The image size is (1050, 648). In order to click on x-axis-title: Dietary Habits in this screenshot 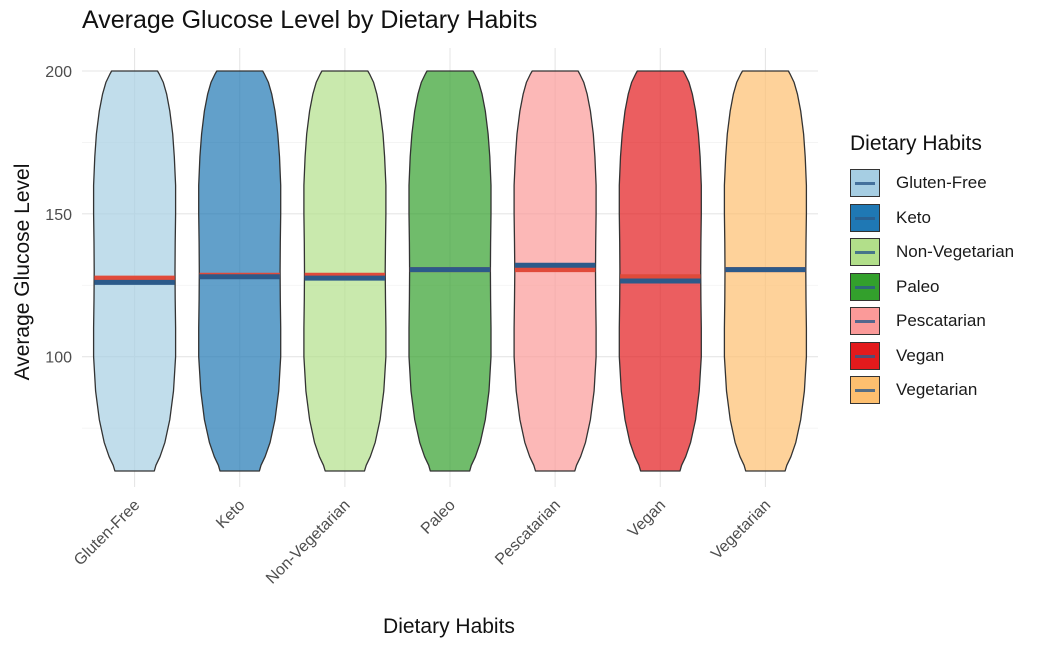, I will do `click(449, 626)`.